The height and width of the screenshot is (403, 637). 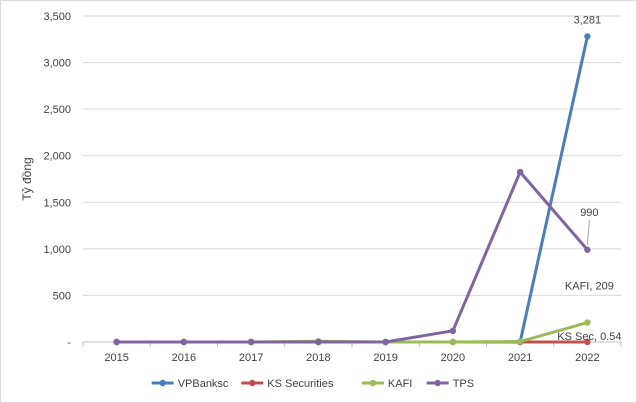 What do you see at coordinates (69, 343) in the screenshot?
I see `y-tick-label: -` at bounding box center [69, 343].